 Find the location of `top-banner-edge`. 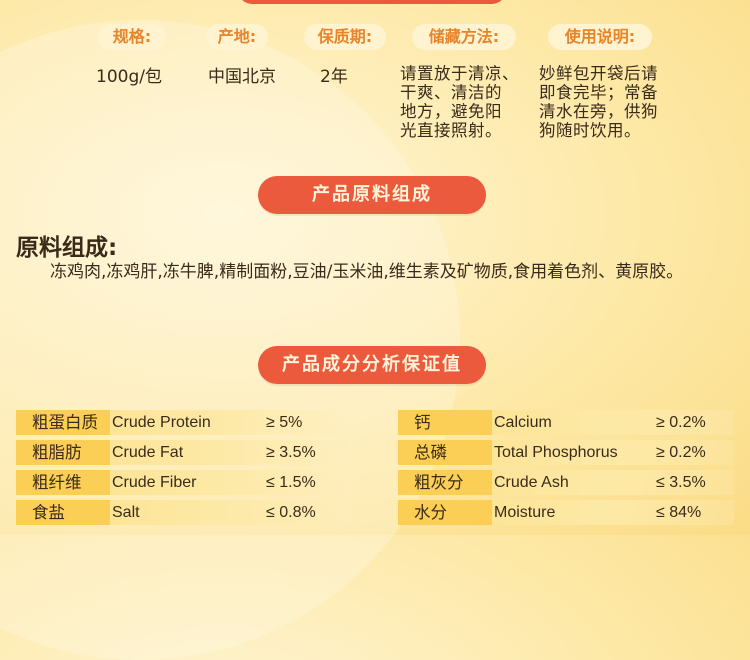

top-banner-edge is located at coordinates (372, 2).